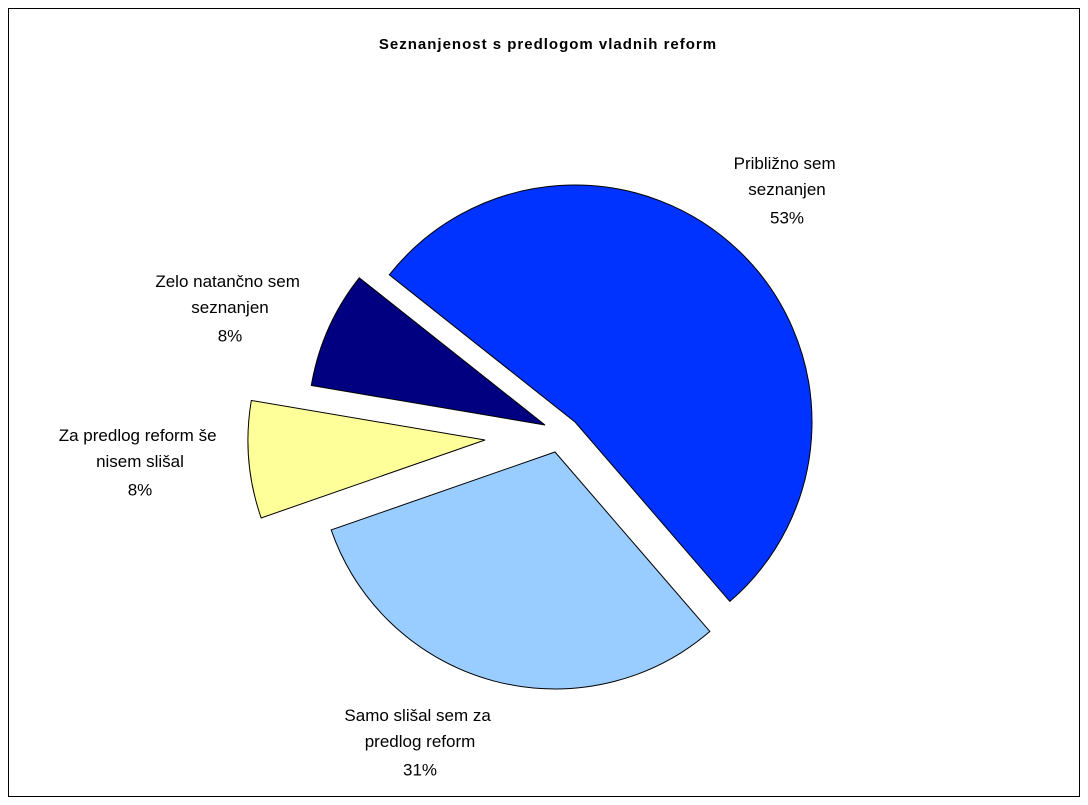 This screenshot has width=1088, height=805. What do you see at coordinates (787, 217) in the screenshot?
I see `slice-value-label: 53%` at bounding box center [787, 217].